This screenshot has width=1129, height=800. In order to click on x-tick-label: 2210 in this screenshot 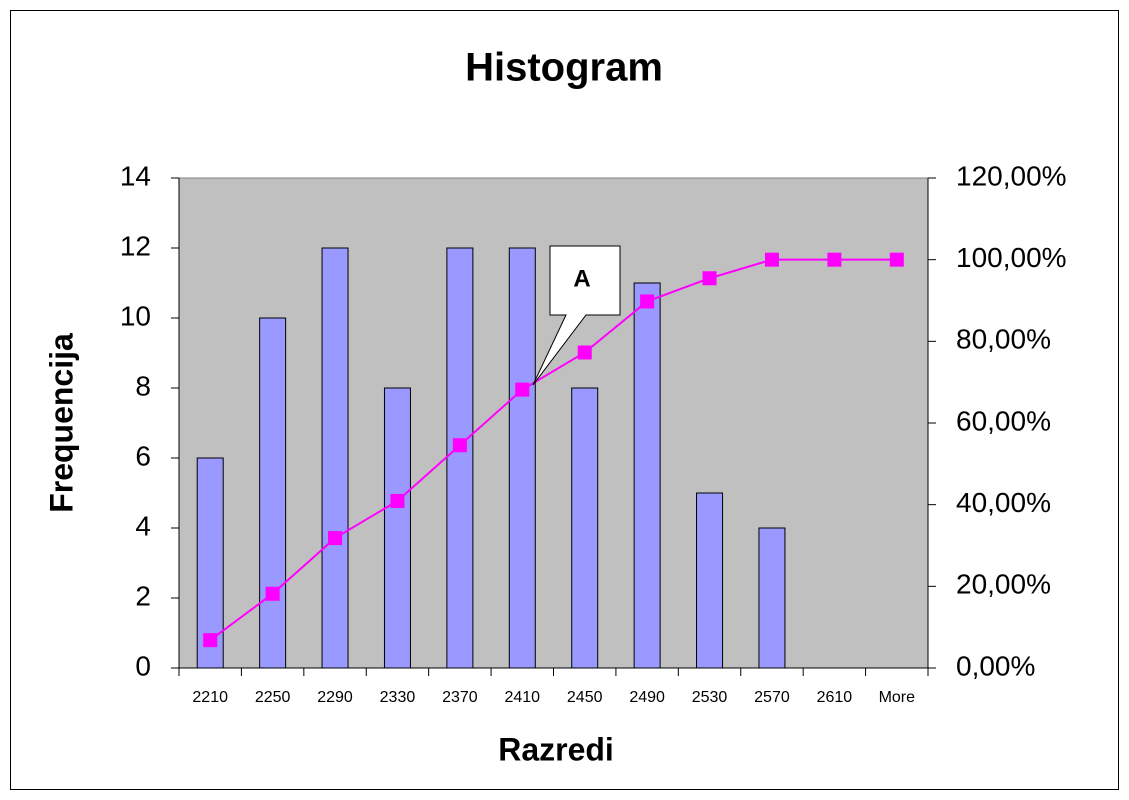, I will do `click(210, 697)`.